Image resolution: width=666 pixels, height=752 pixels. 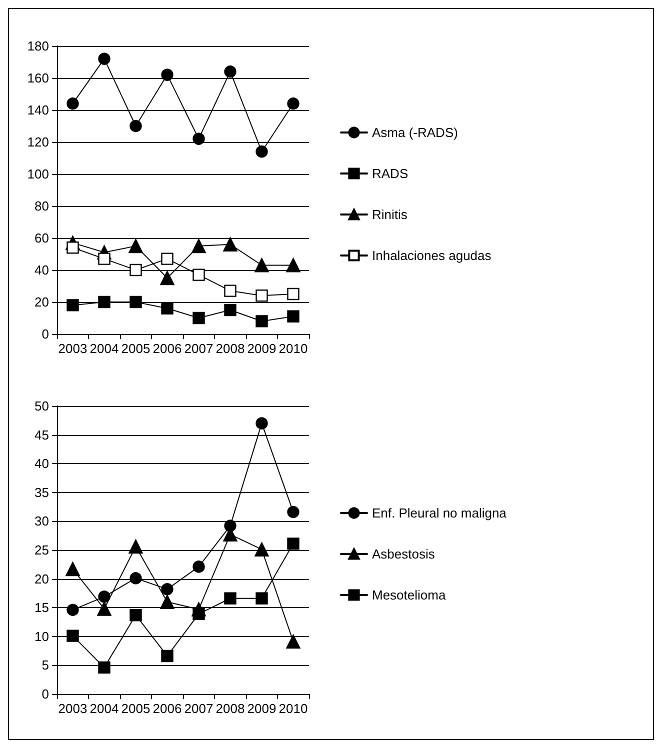 What do you see at coordinates (38, 46) in the screenshot?
I see `y-tick-label: 180` at bounding box center [38, 46].